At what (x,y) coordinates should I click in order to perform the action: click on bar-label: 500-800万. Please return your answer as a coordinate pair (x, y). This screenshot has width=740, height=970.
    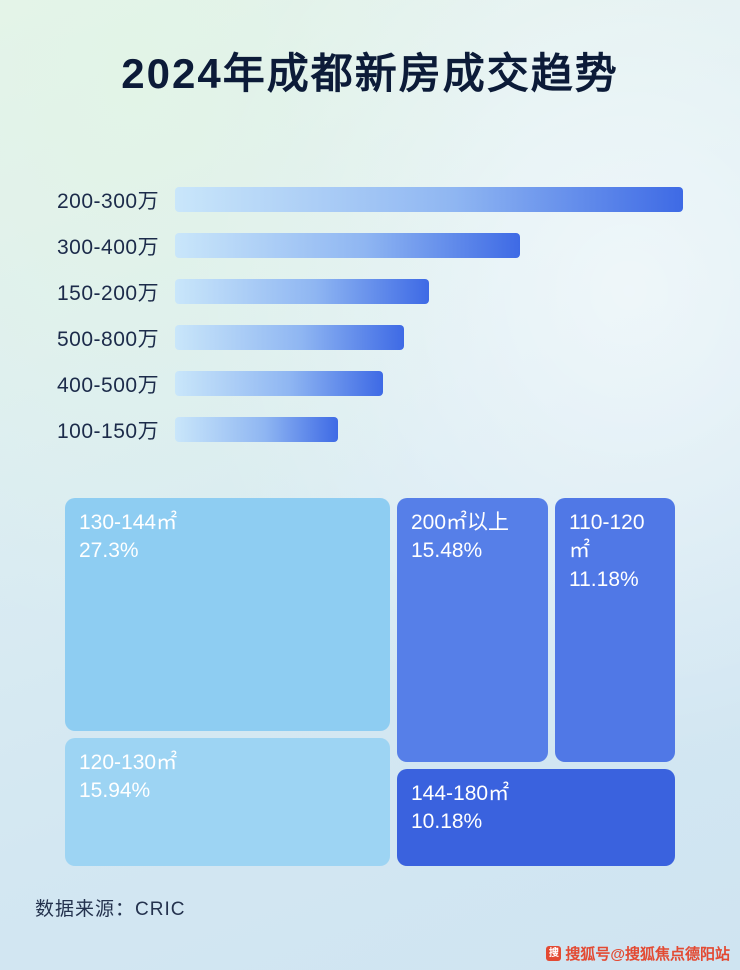
    Looking at the image, I should click on (108, 339).